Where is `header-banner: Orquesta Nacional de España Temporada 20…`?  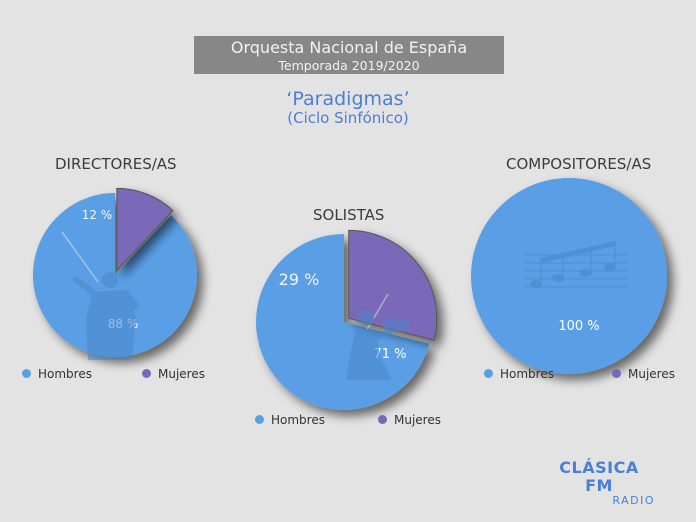 header-banner: Orquesta Nacional de España Temporada 20… is located at coordinates (349, 55).